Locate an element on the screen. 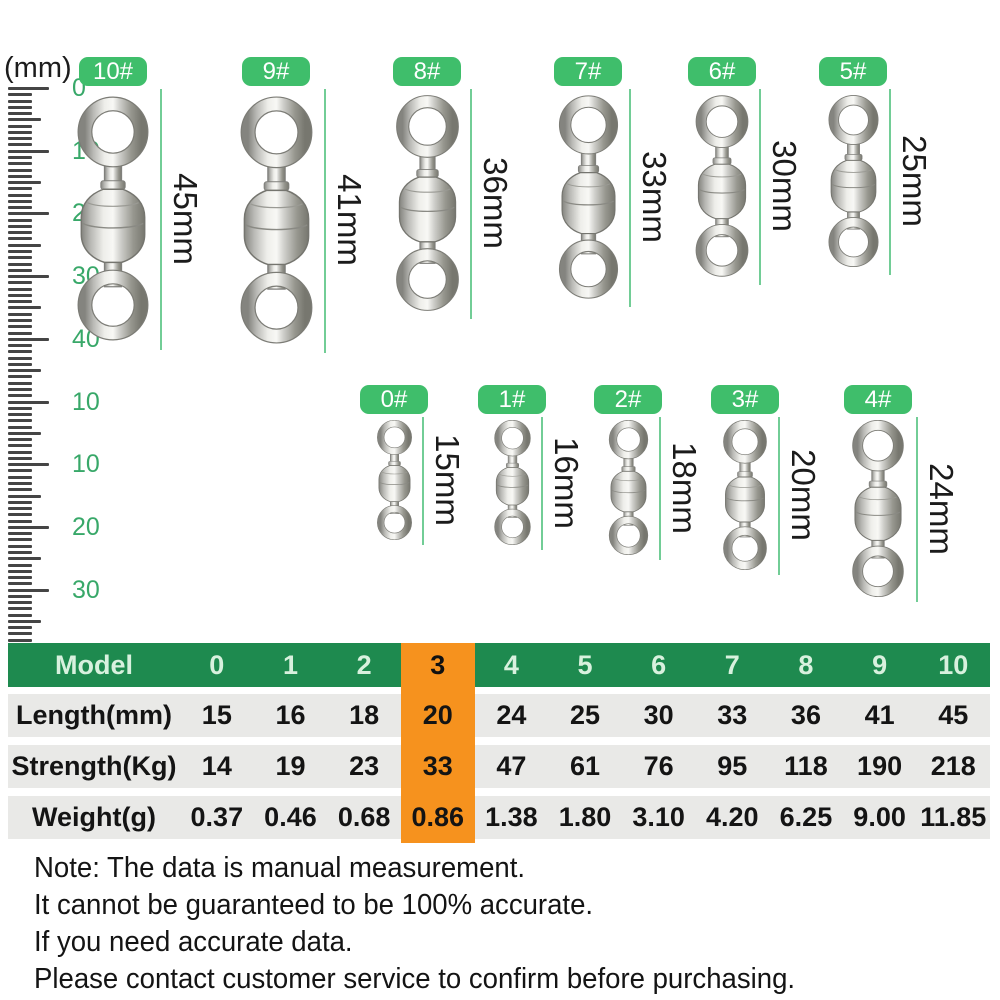 This screenshot has width=1000, height=1000. model-col-header: 2 is located at coordinates (364, 665).